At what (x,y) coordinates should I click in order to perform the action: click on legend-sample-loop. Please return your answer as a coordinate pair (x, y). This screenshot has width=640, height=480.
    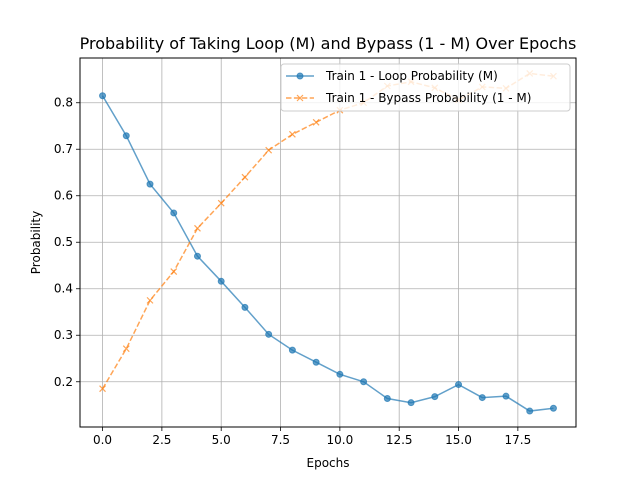
    Looking at the image, I should click on (300, 76).